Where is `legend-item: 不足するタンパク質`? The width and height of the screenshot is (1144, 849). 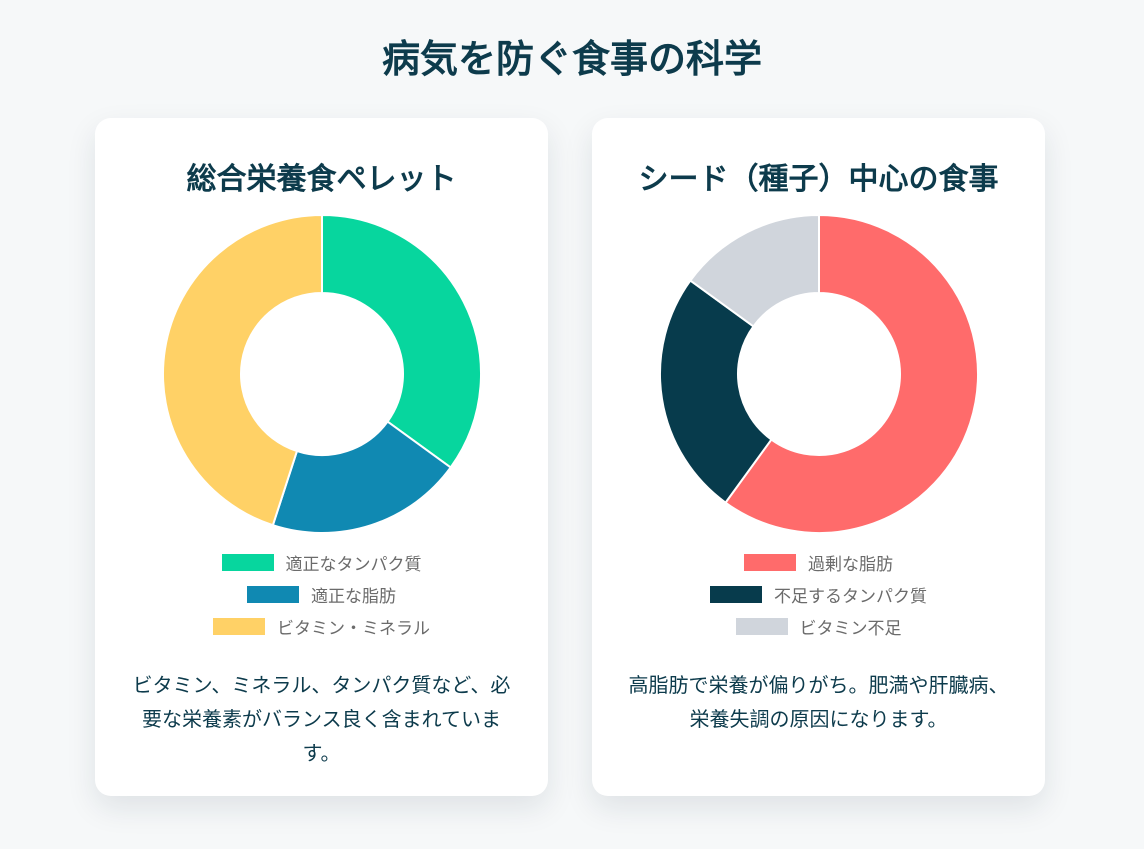
legend-item: 不足するタンパク質 is located at coordinates (818, 594).